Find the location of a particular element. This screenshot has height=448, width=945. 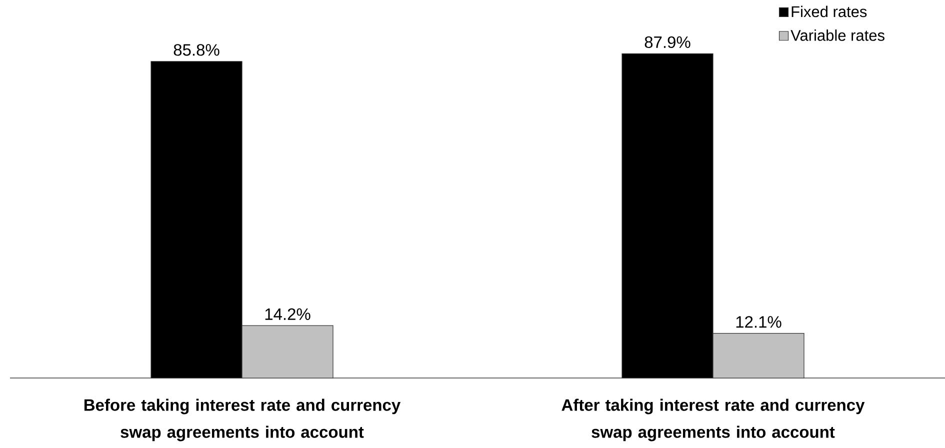

legend-label: Fixed rates is located at coordinates (829, 12).